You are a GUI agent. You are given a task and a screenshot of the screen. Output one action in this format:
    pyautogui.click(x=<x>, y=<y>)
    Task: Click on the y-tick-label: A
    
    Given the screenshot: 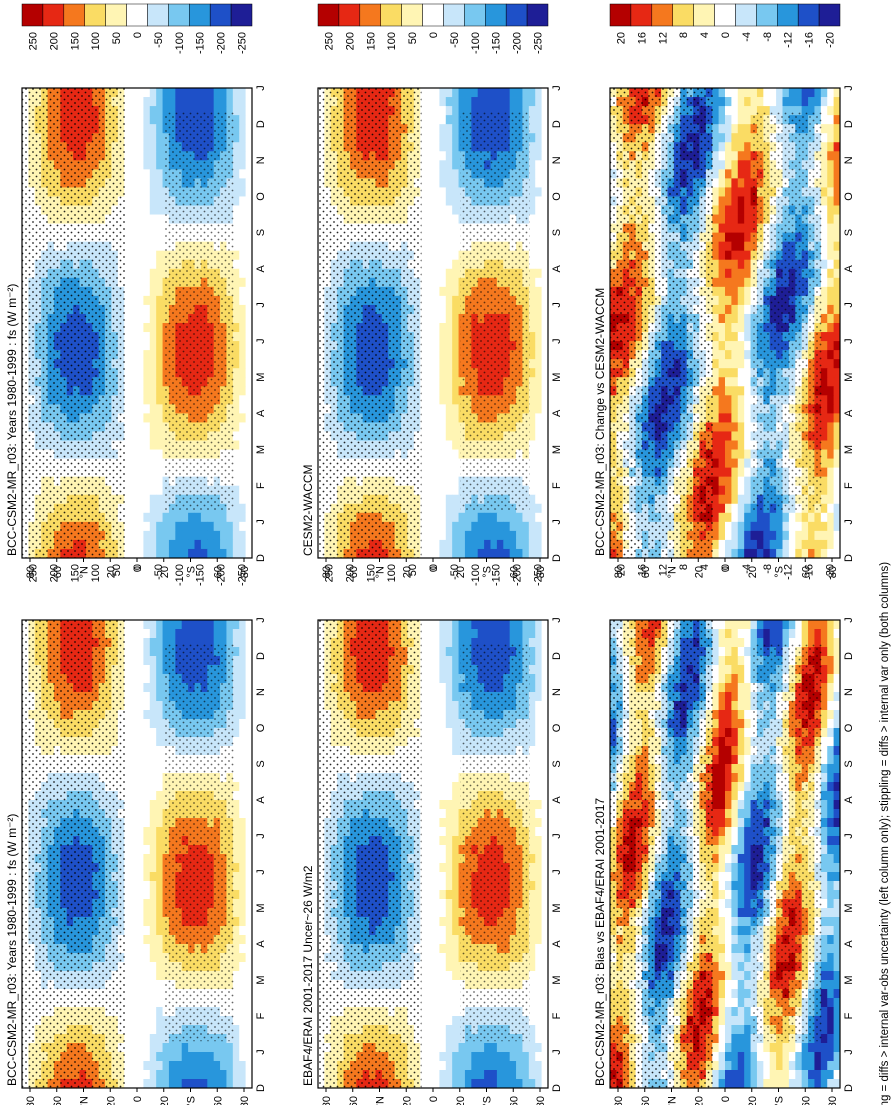 What is the action you would take?
    pyautogui.click(x=261, y=944)
    